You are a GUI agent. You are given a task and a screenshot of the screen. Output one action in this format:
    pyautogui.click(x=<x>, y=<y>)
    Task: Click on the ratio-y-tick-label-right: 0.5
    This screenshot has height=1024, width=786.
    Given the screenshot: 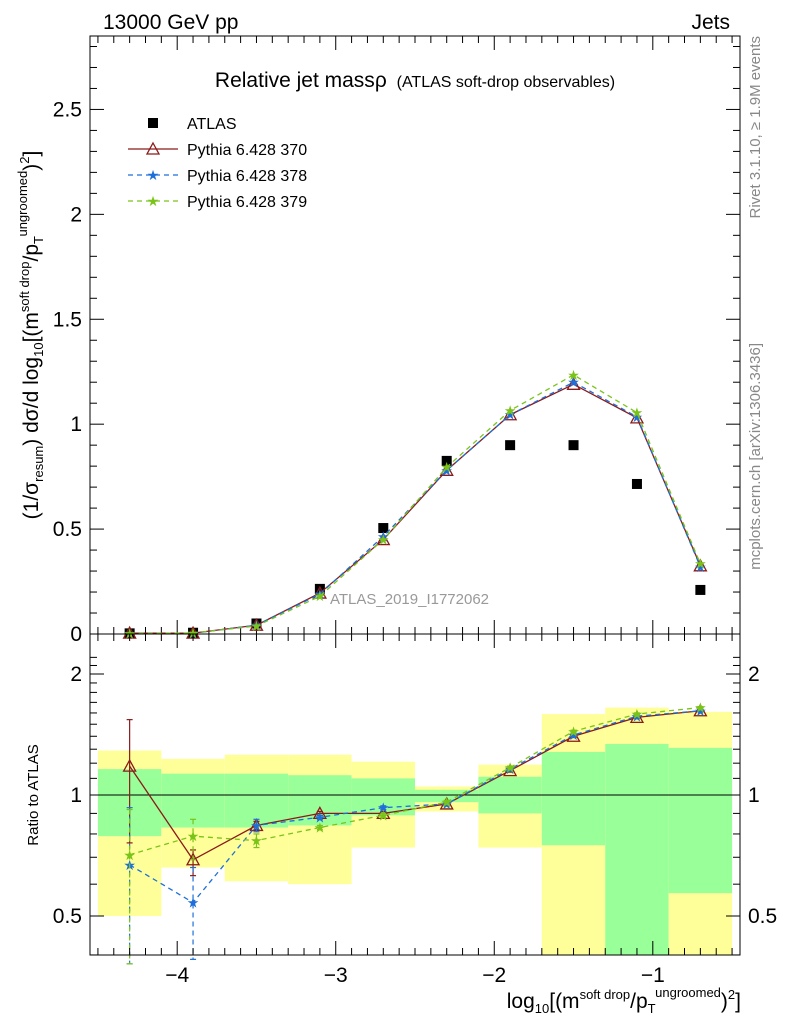 What is the action you would take?
    pyautogui.click(x=762, y=916)
    